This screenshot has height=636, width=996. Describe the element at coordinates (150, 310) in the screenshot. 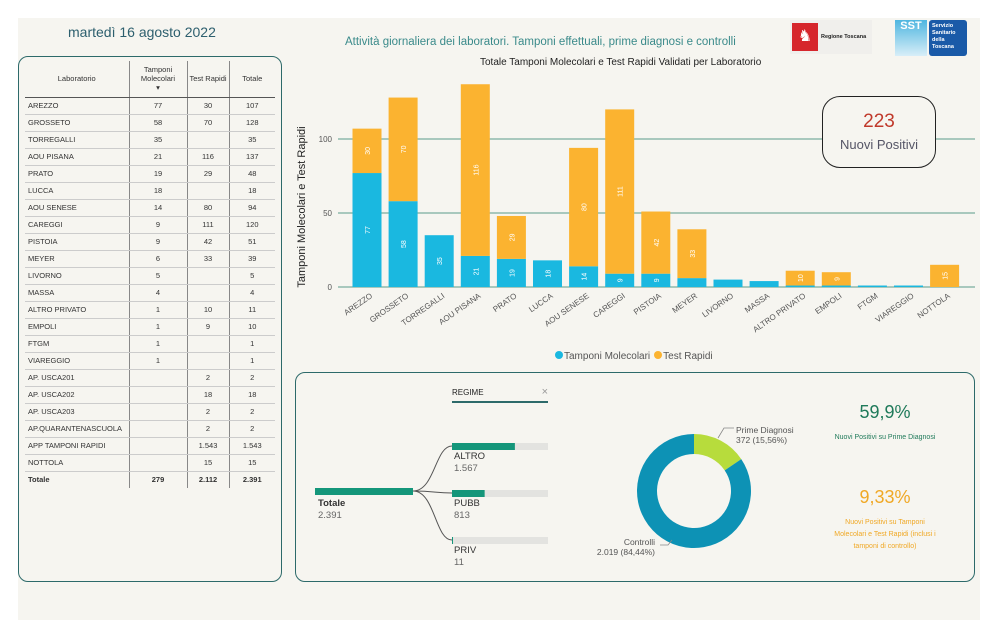

I see `table-row: ALTRO PRIVATO 1 10 11` at that location.